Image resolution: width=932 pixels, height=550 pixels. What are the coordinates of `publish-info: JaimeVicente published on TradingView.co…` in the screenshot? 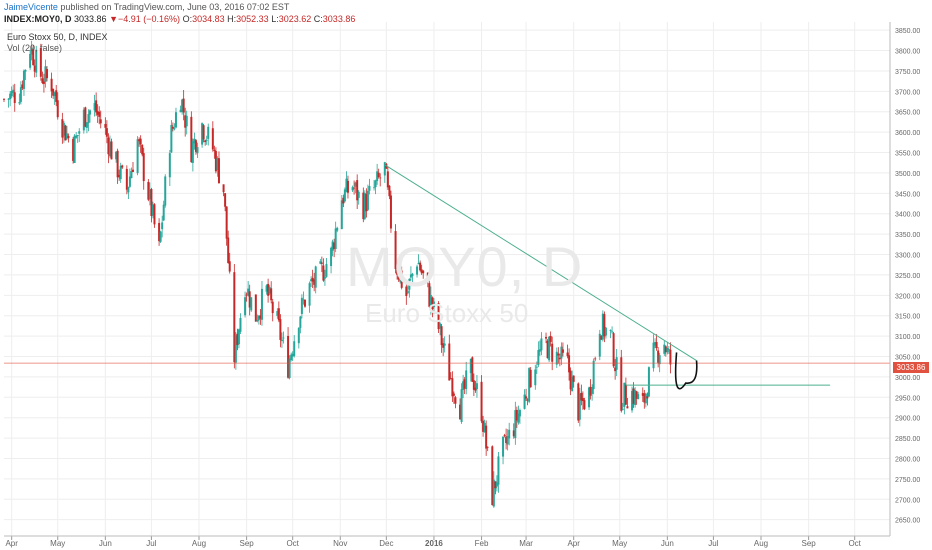 It's located at (146, 7).